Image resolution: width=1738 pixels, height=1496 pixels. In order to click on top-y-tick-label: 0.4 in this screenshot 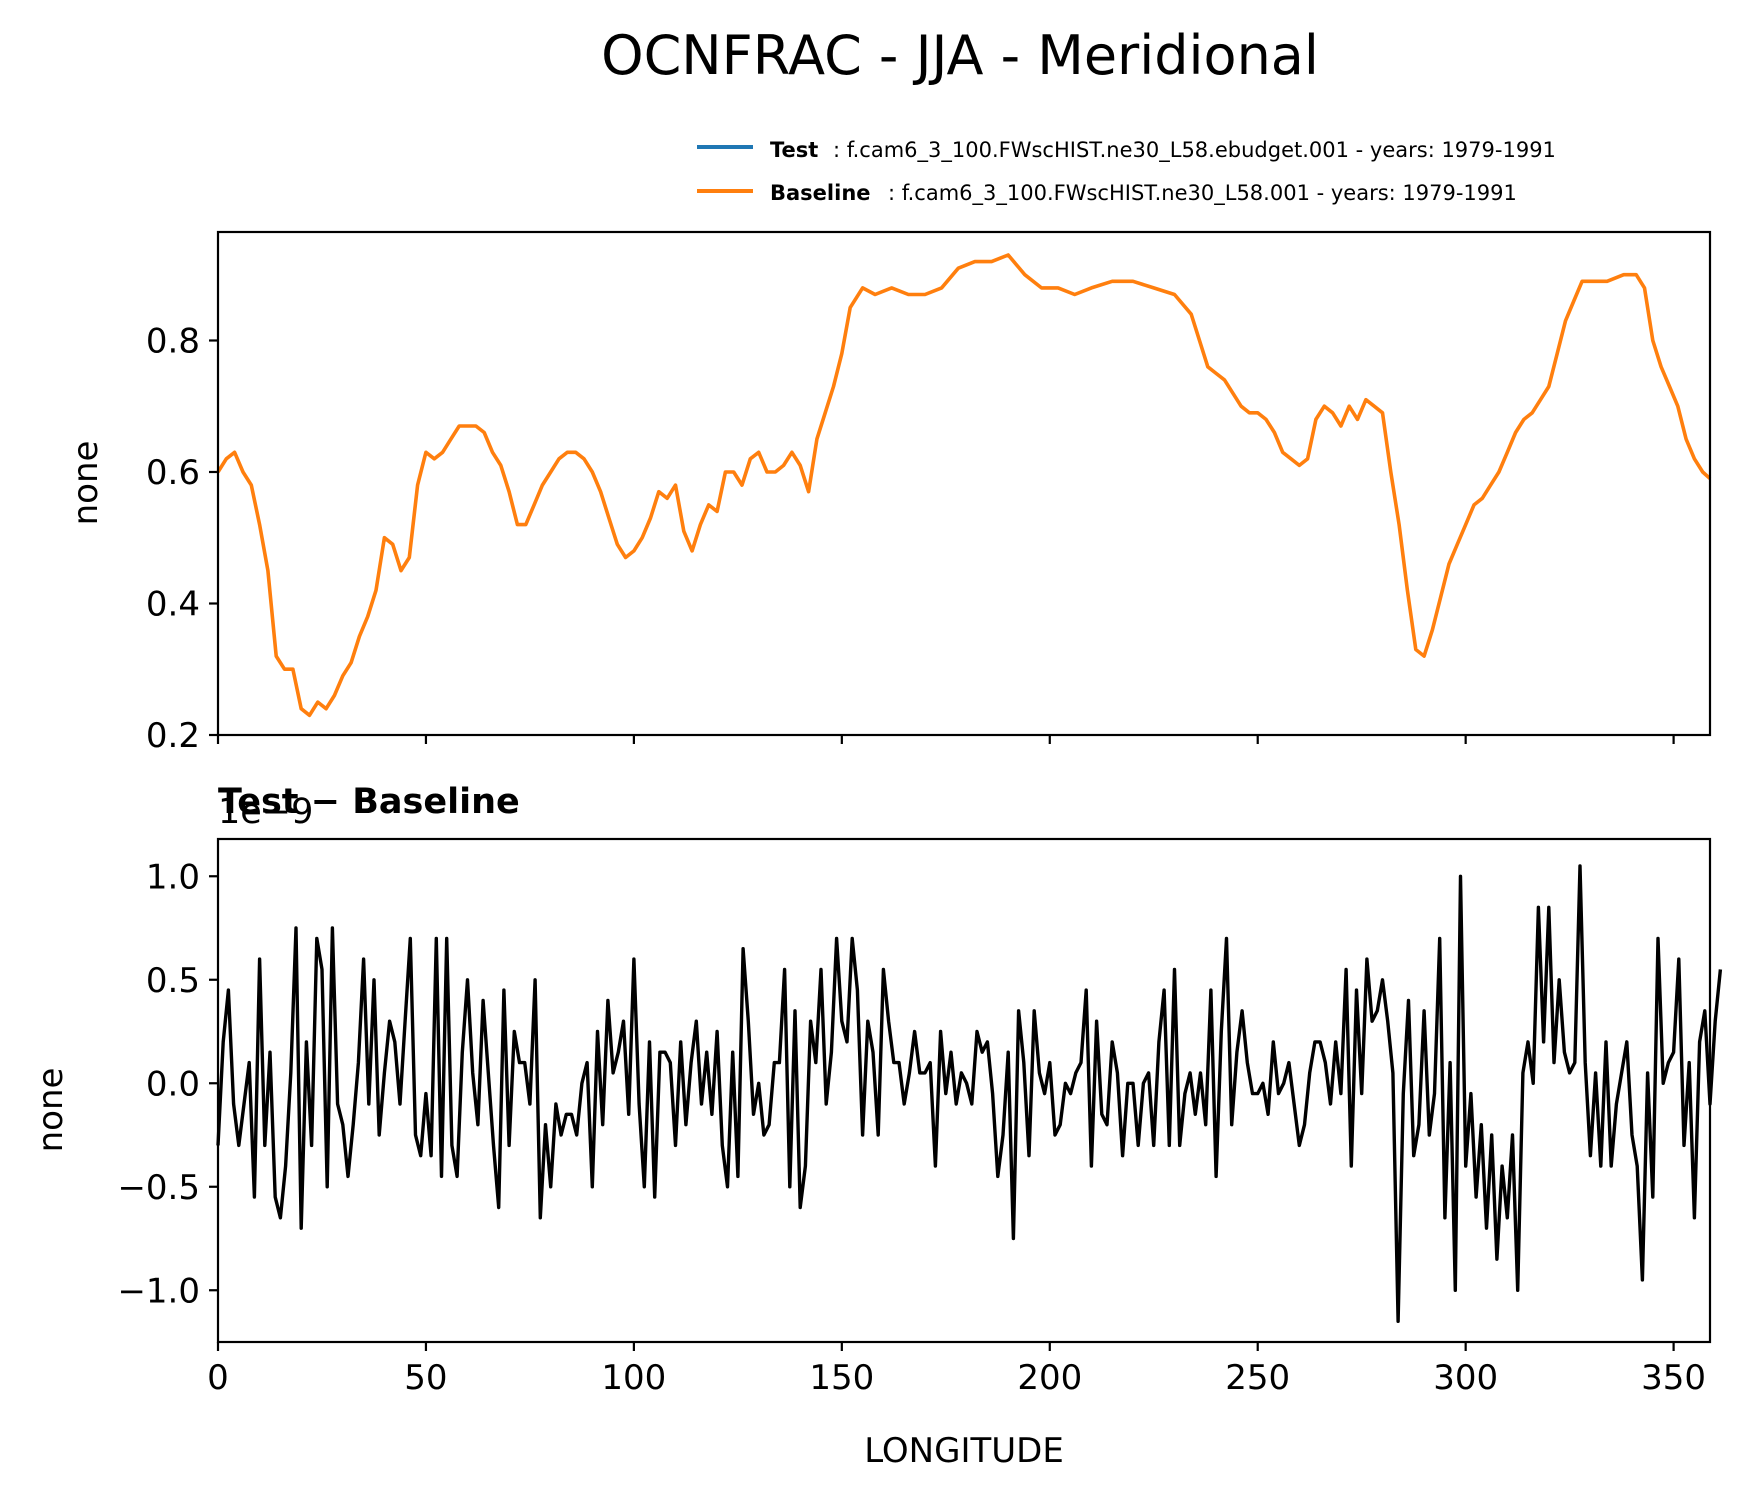, I will do `click(173, 604)`.